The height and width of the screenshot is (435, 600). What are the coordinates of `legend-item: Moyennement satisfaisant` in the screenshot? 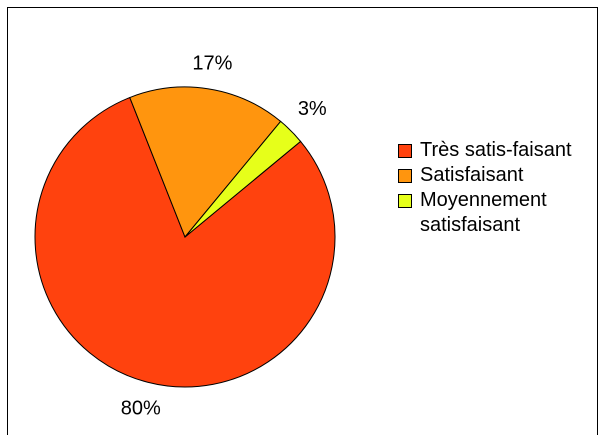 It's located at (493, 213).